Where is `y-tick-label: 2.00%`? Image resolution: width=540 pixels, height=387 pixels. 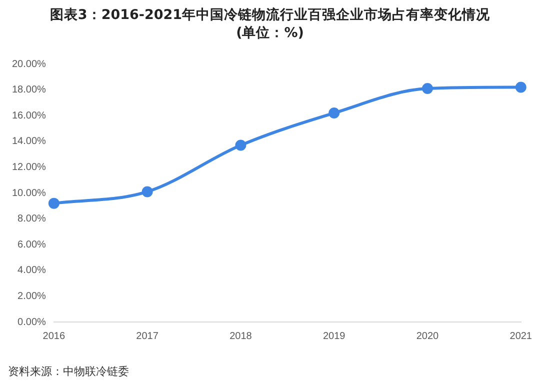
y-tick-label: 2.00% is located at coordinates (32, 296).